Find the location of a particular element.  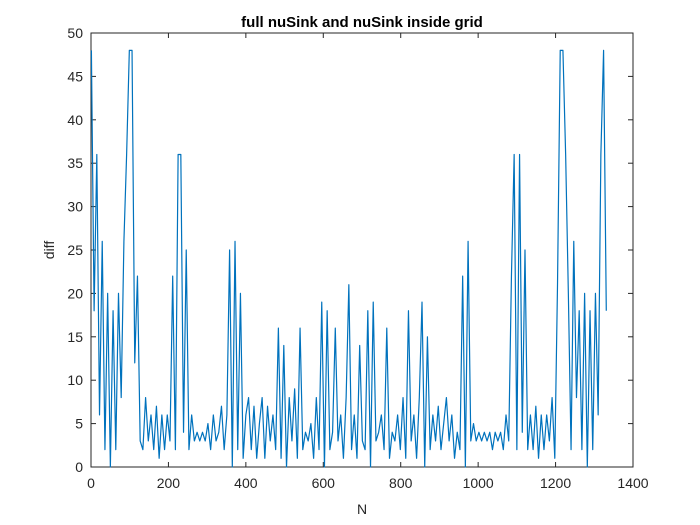

y-tick-label: 25 is located at coordinates (75, 250).